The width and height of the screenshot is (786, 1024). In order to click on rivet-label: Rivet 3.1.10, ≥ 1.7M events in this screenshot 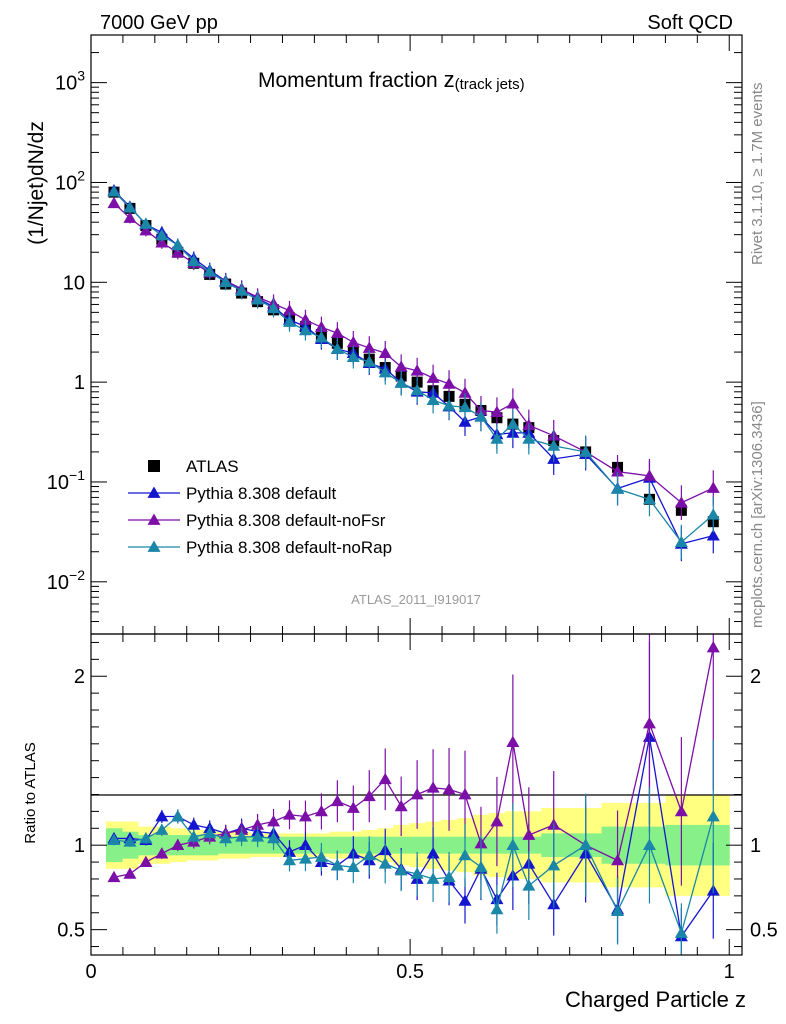, I will do `click(757, 174)`.